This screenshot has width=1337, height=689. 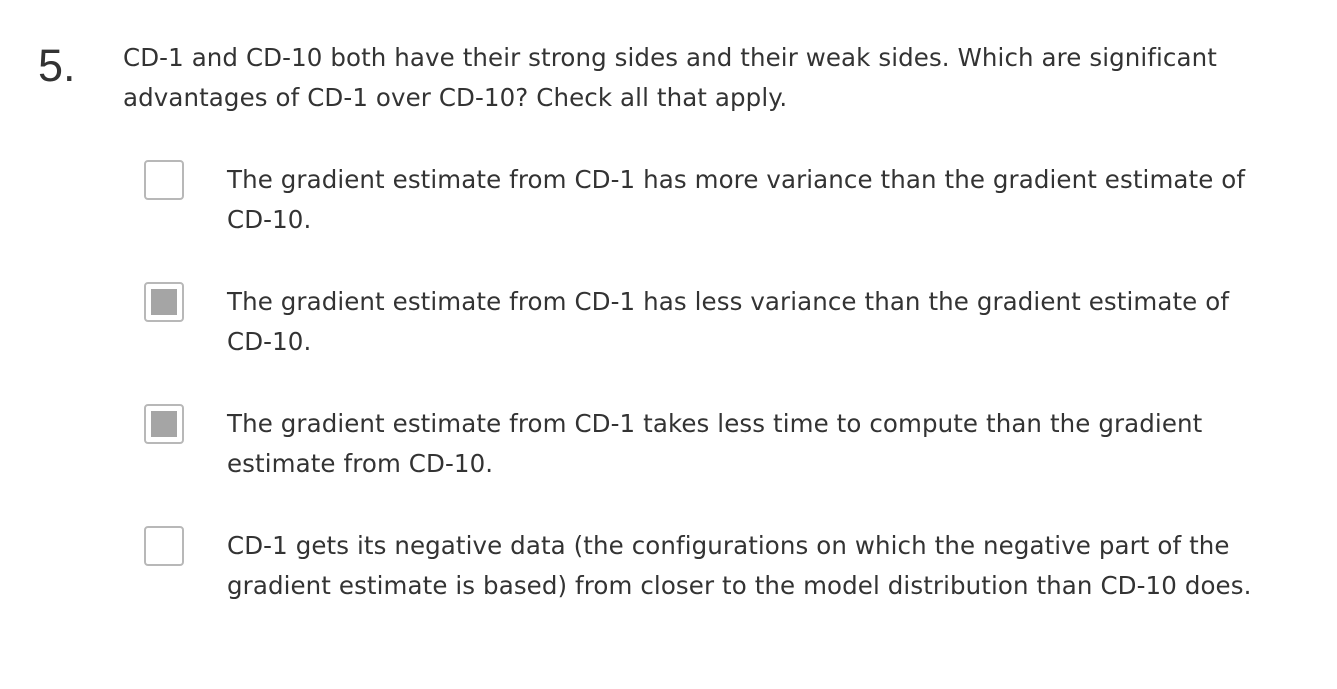 What do you see at coordinates (57, 65) in the screenshot?
I see `question-number: 5.` at bounding box center [57, 65].